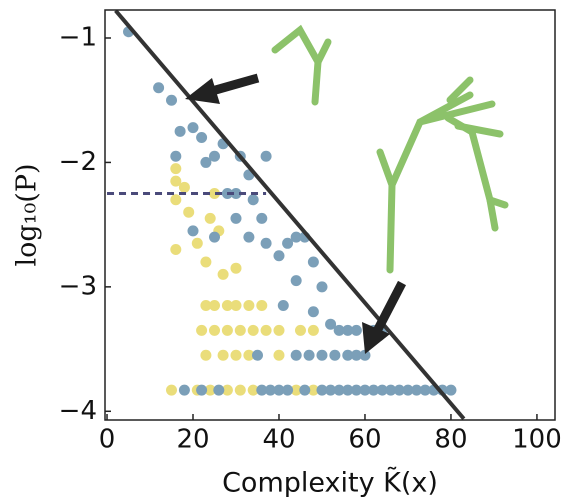  What do you see at coordinates (296, 65) in the screenshot?
I see `tree-small` at bounding box center [296, 65].